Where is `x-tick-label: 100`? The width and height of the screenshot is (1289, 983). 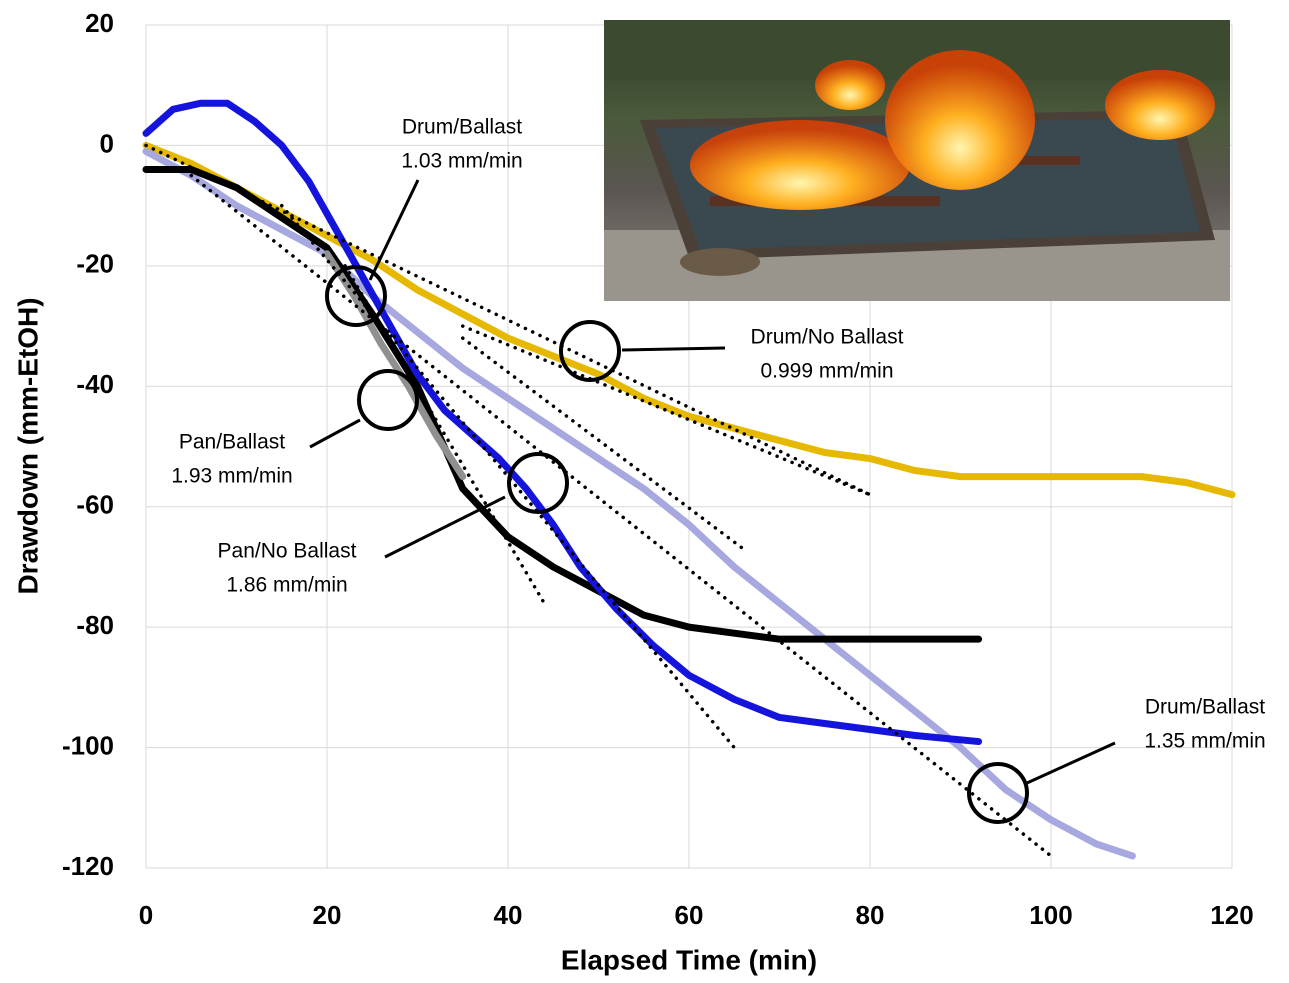 x-tick-label: 100 is located at coordinates (1050, 915).